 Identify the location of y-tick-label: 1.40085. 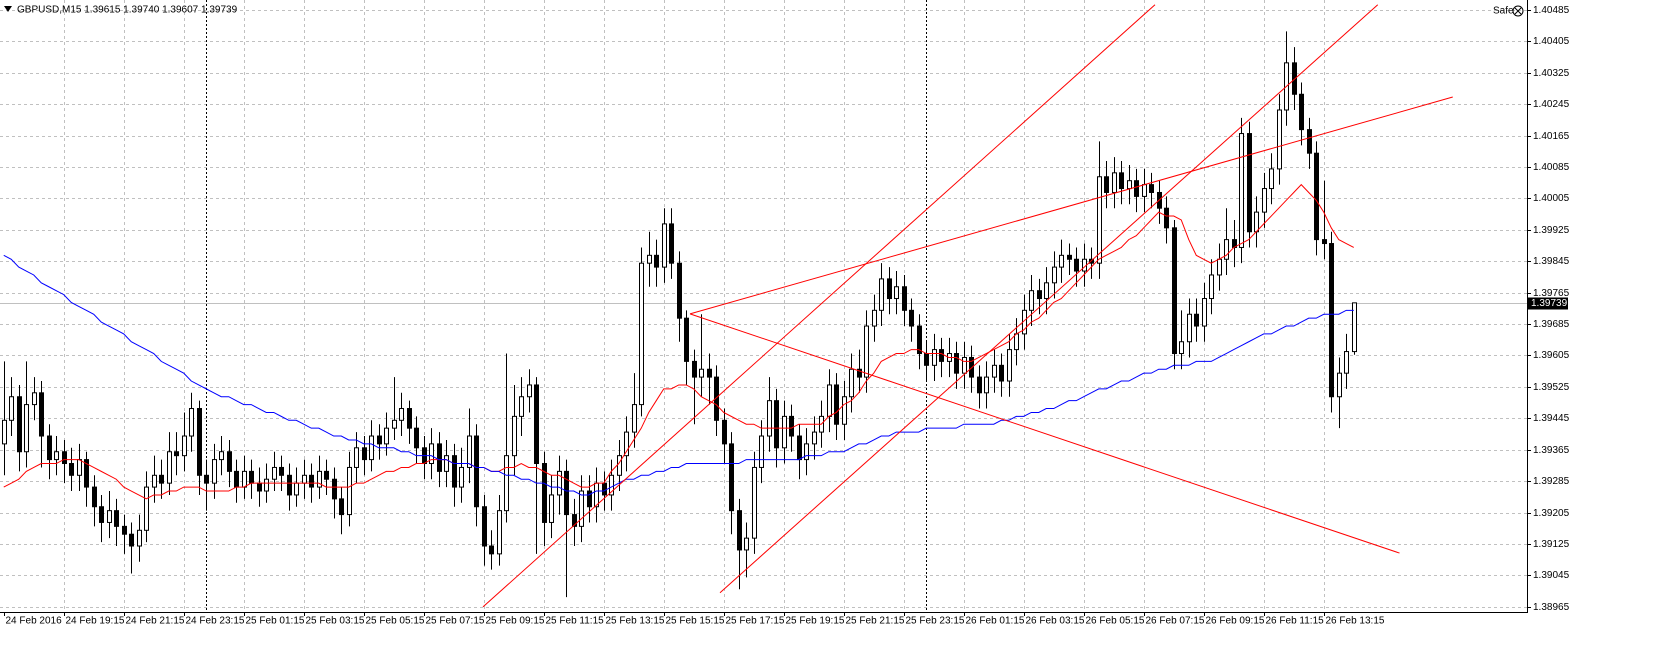
(1551, 167).